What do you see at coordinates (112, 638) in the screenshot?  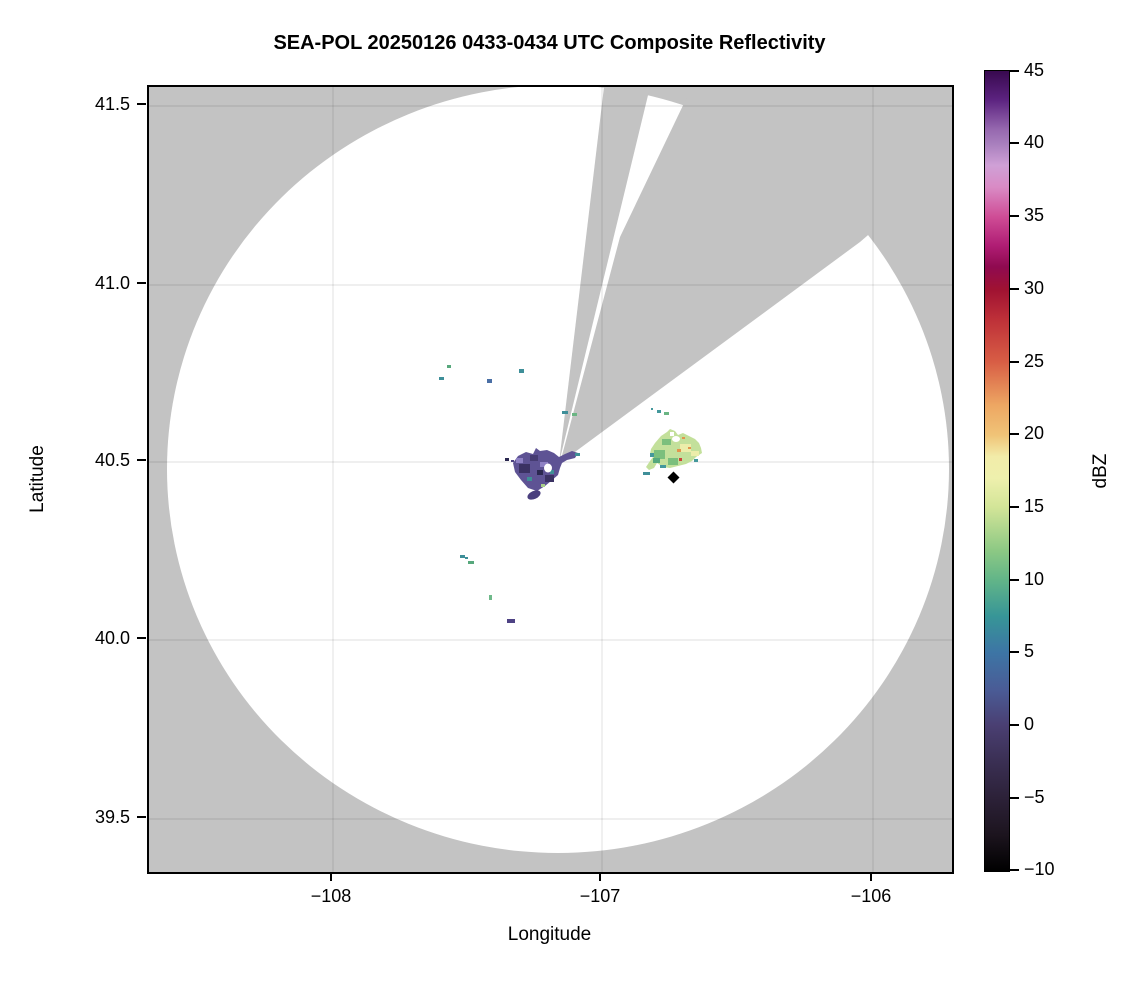 I see `y-tick-label: 40.0` at bounding box center [112, 638].